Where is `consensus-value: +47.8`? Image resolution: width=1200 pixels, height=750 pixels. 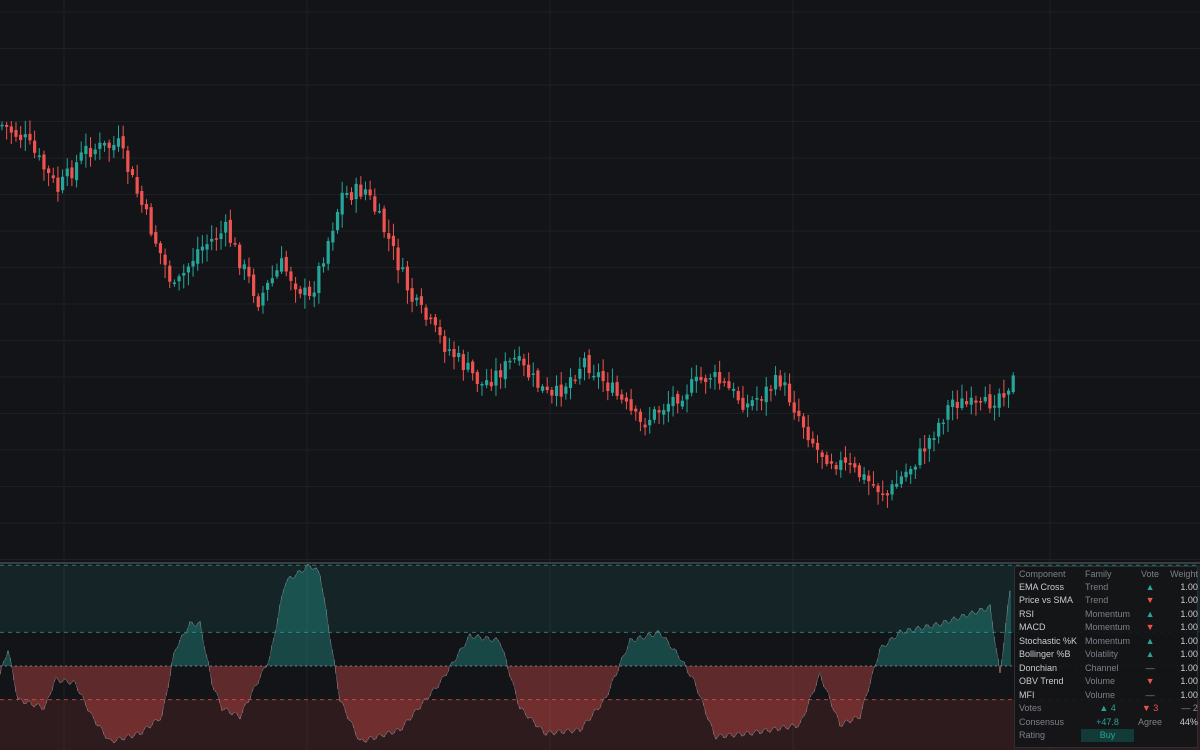 consensus-value: +47.8 is located at coordinates (1107, 721).